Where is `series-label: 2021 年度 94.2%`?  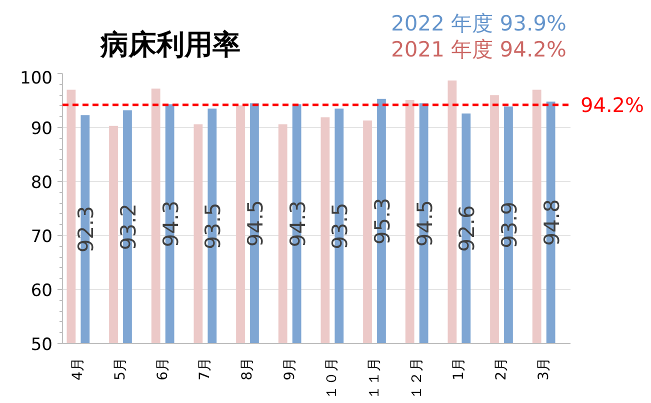
series-label: 2021 年度 94.2% is located at coordinates (478, 50).